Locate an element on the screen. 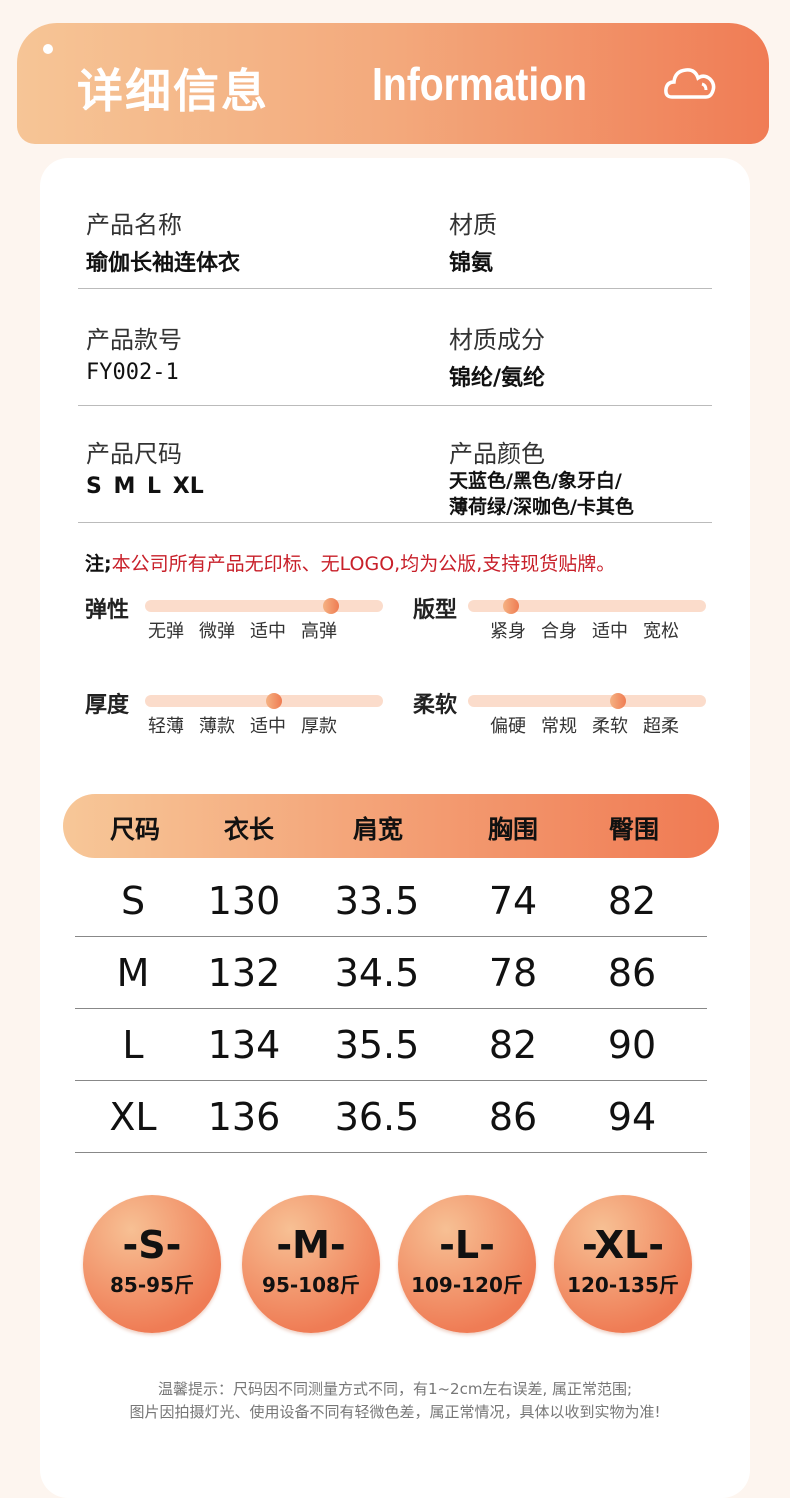 The width and height of the screenshot is (790, 1498). slider-ticks: 偏硬 常规 柔软 超柔 is located at coordinates (584, 725).